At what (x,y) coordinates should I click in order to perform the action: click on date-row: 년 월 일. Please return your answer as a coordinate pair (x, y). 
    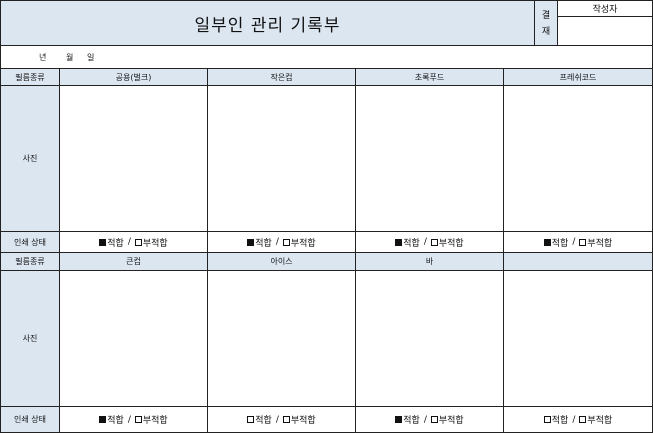
    Looking at the image, I should click on (326, 57).